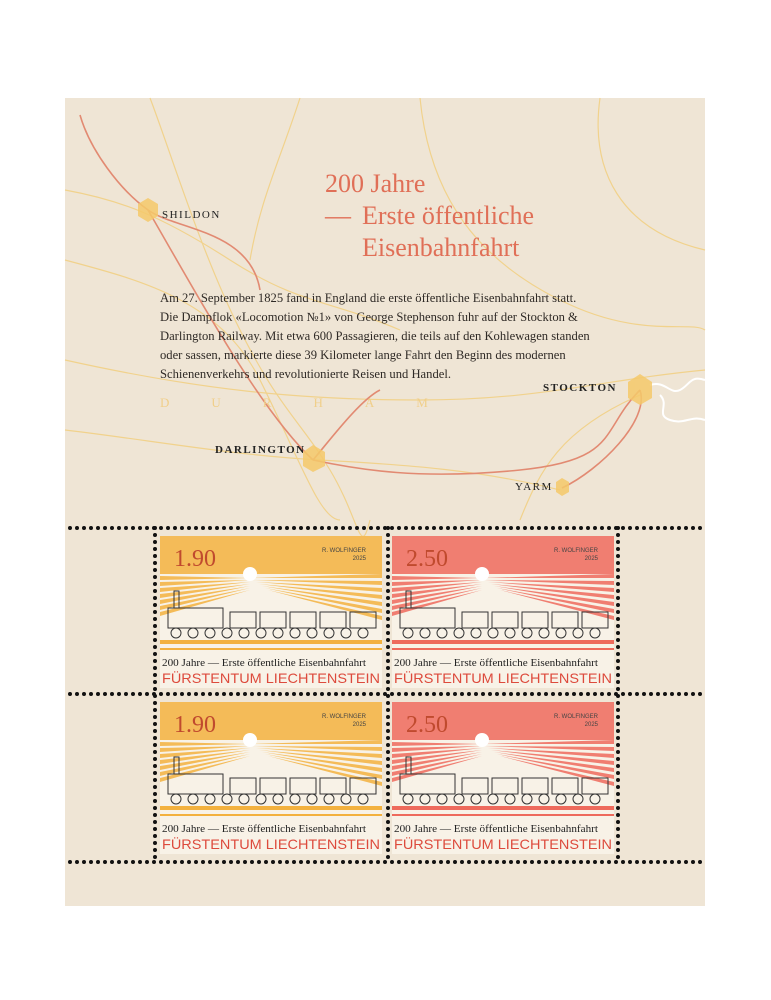 Image resolution: width=771 pixels, height=1000 pixels. I want to click on place-label: SHILDON, so click(191, 215).